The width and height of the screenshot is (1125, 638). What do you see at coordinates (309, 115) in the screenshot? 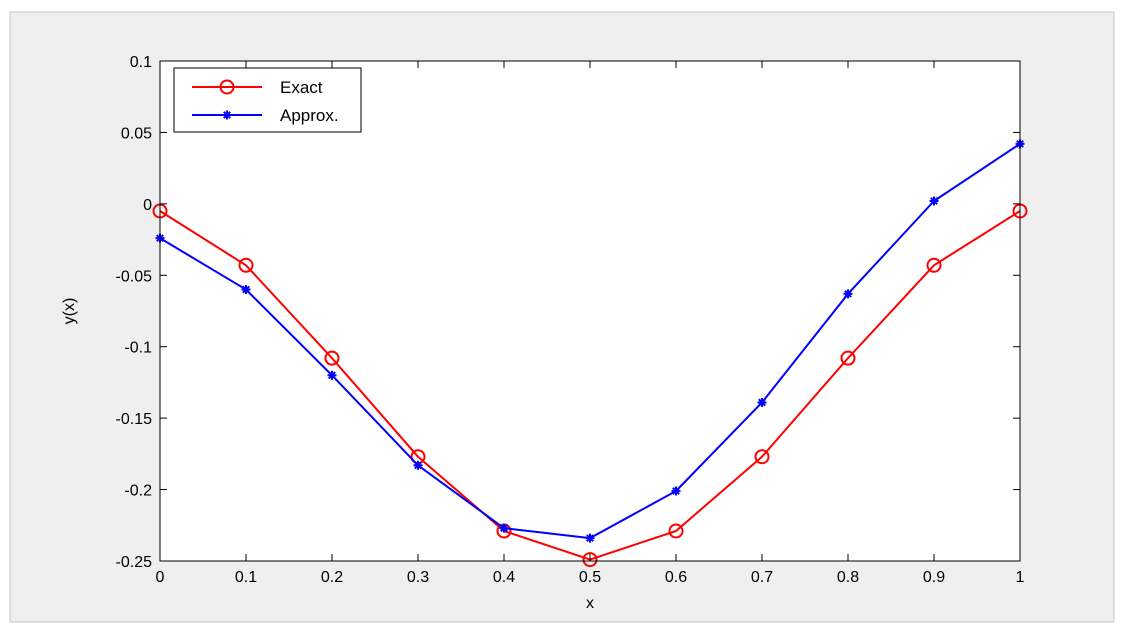
I see `legend-approx-label: Approx.` at bounding box center [309, 115].